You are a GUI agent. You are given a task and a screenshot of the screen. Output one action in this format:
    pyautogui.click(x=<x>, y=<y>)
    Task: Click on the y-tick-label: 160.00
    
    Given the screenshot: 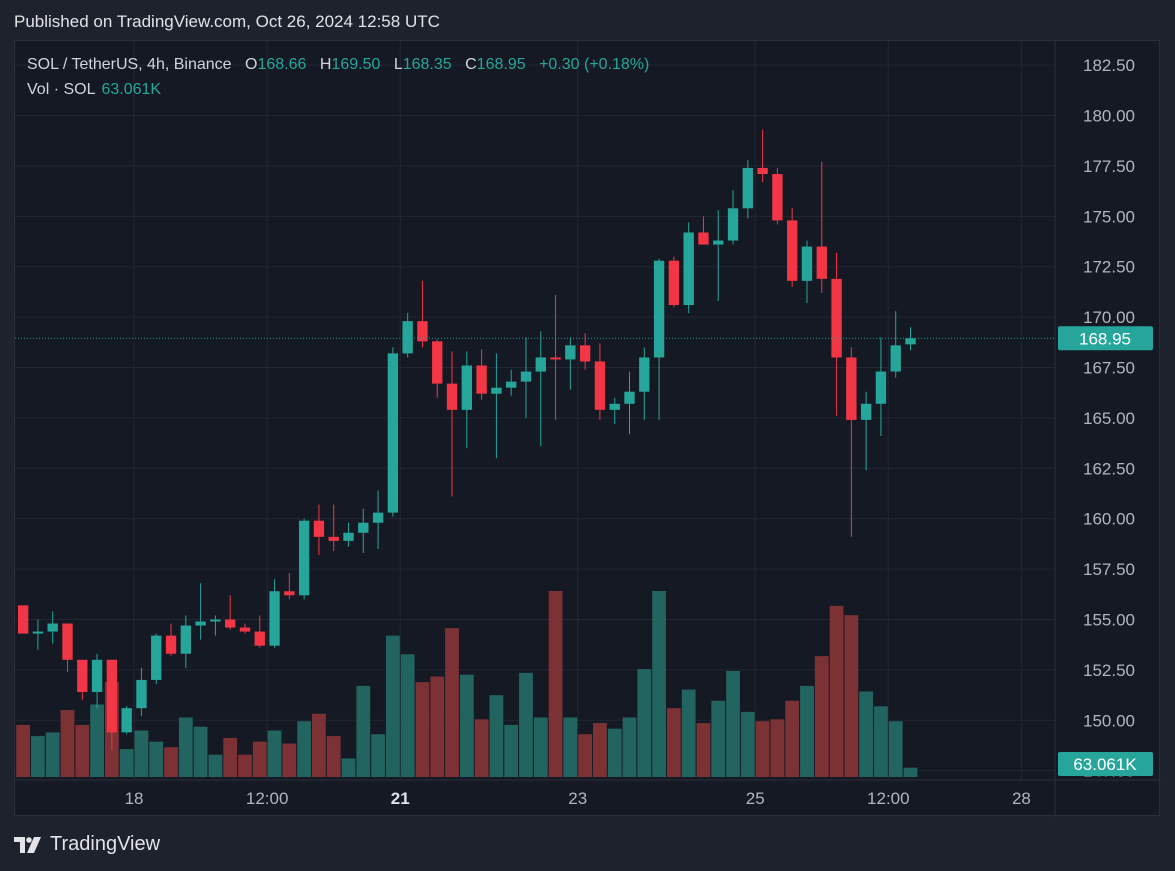 What is the action you would take?
    pyautogui.click(x=1109, y=519)
    